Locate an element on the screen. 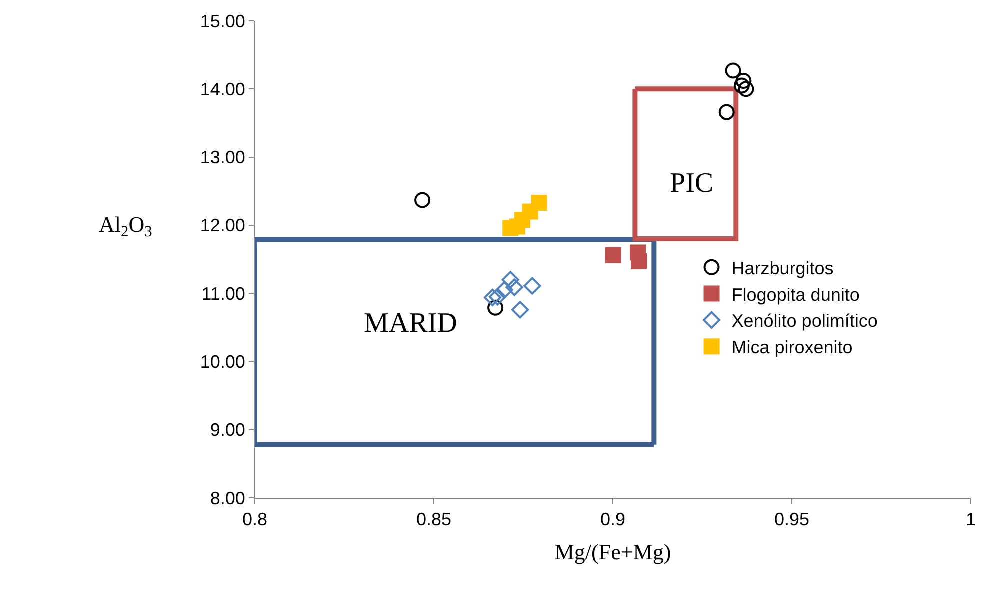 The image size is (984, 595). x-tick-label: 1 is located at coordinates (971, 520).